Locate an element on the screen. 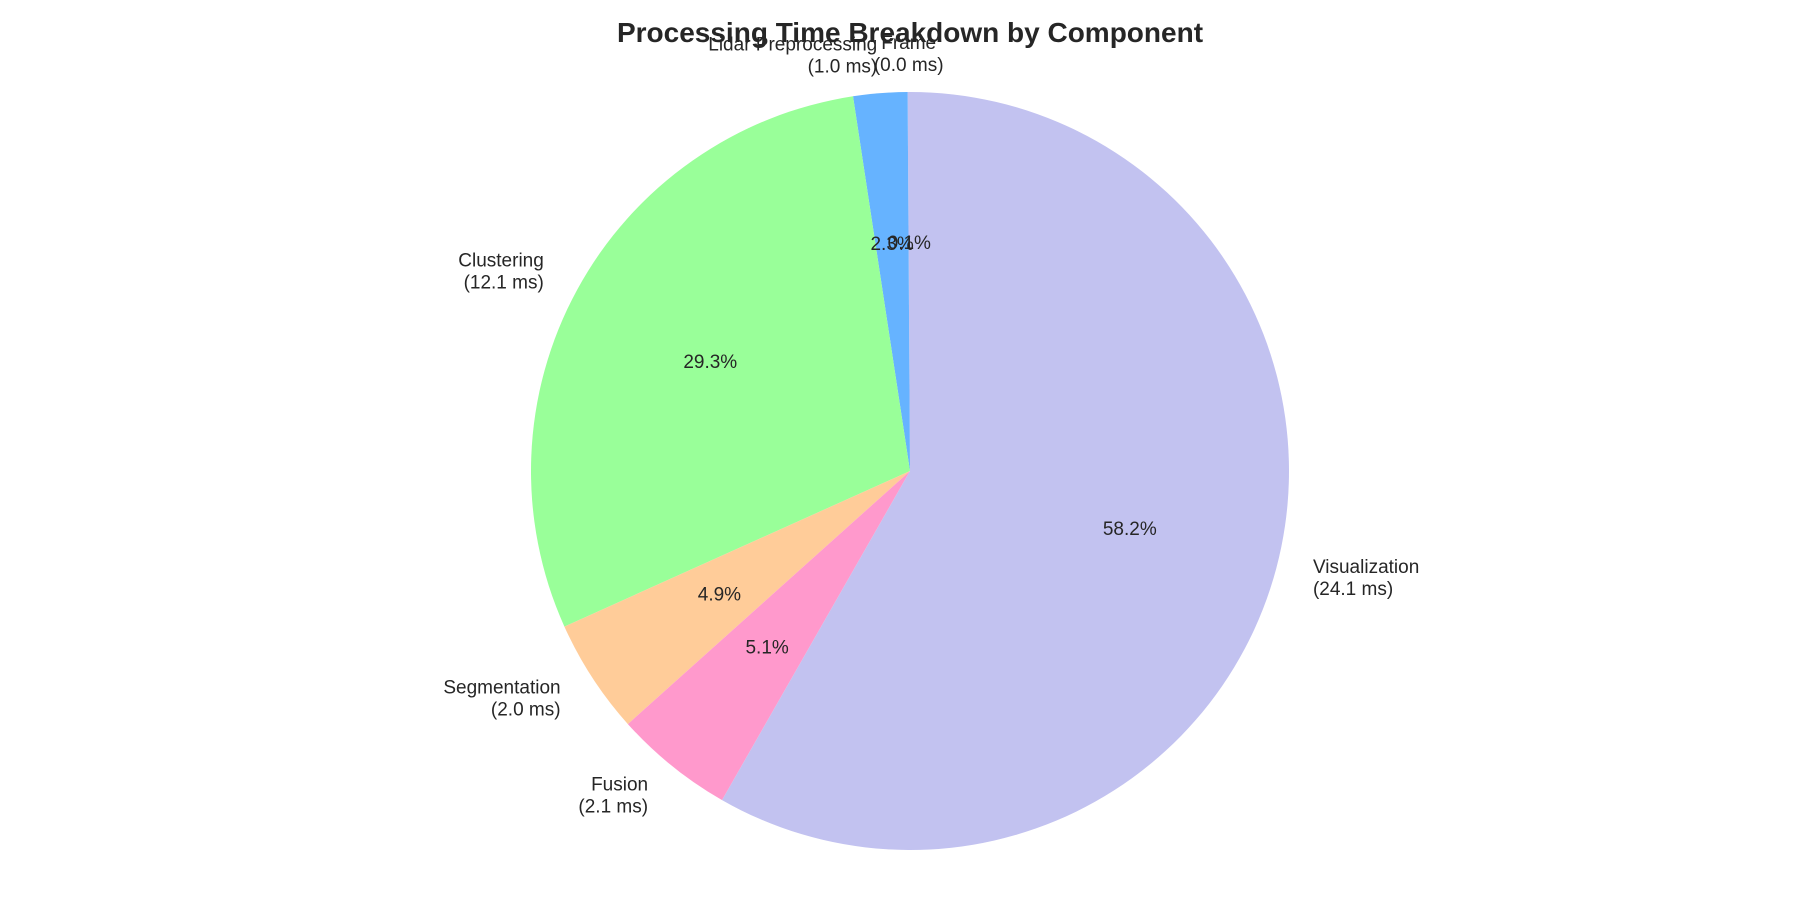  percent-label-lidar-preprocessing: 2.3% is located at coordinates (891, 244).